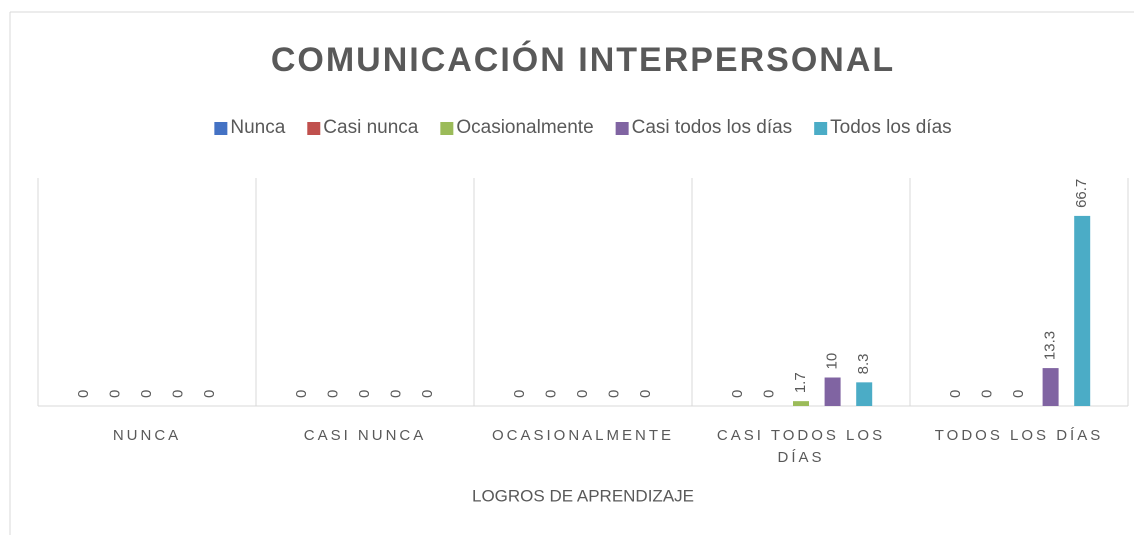 This screenshot has width=1144, height=535. What do you see at coordinates (800, 382) in the screenshot?
I see `data-label: 1.7` at bounding box center [800, 382].